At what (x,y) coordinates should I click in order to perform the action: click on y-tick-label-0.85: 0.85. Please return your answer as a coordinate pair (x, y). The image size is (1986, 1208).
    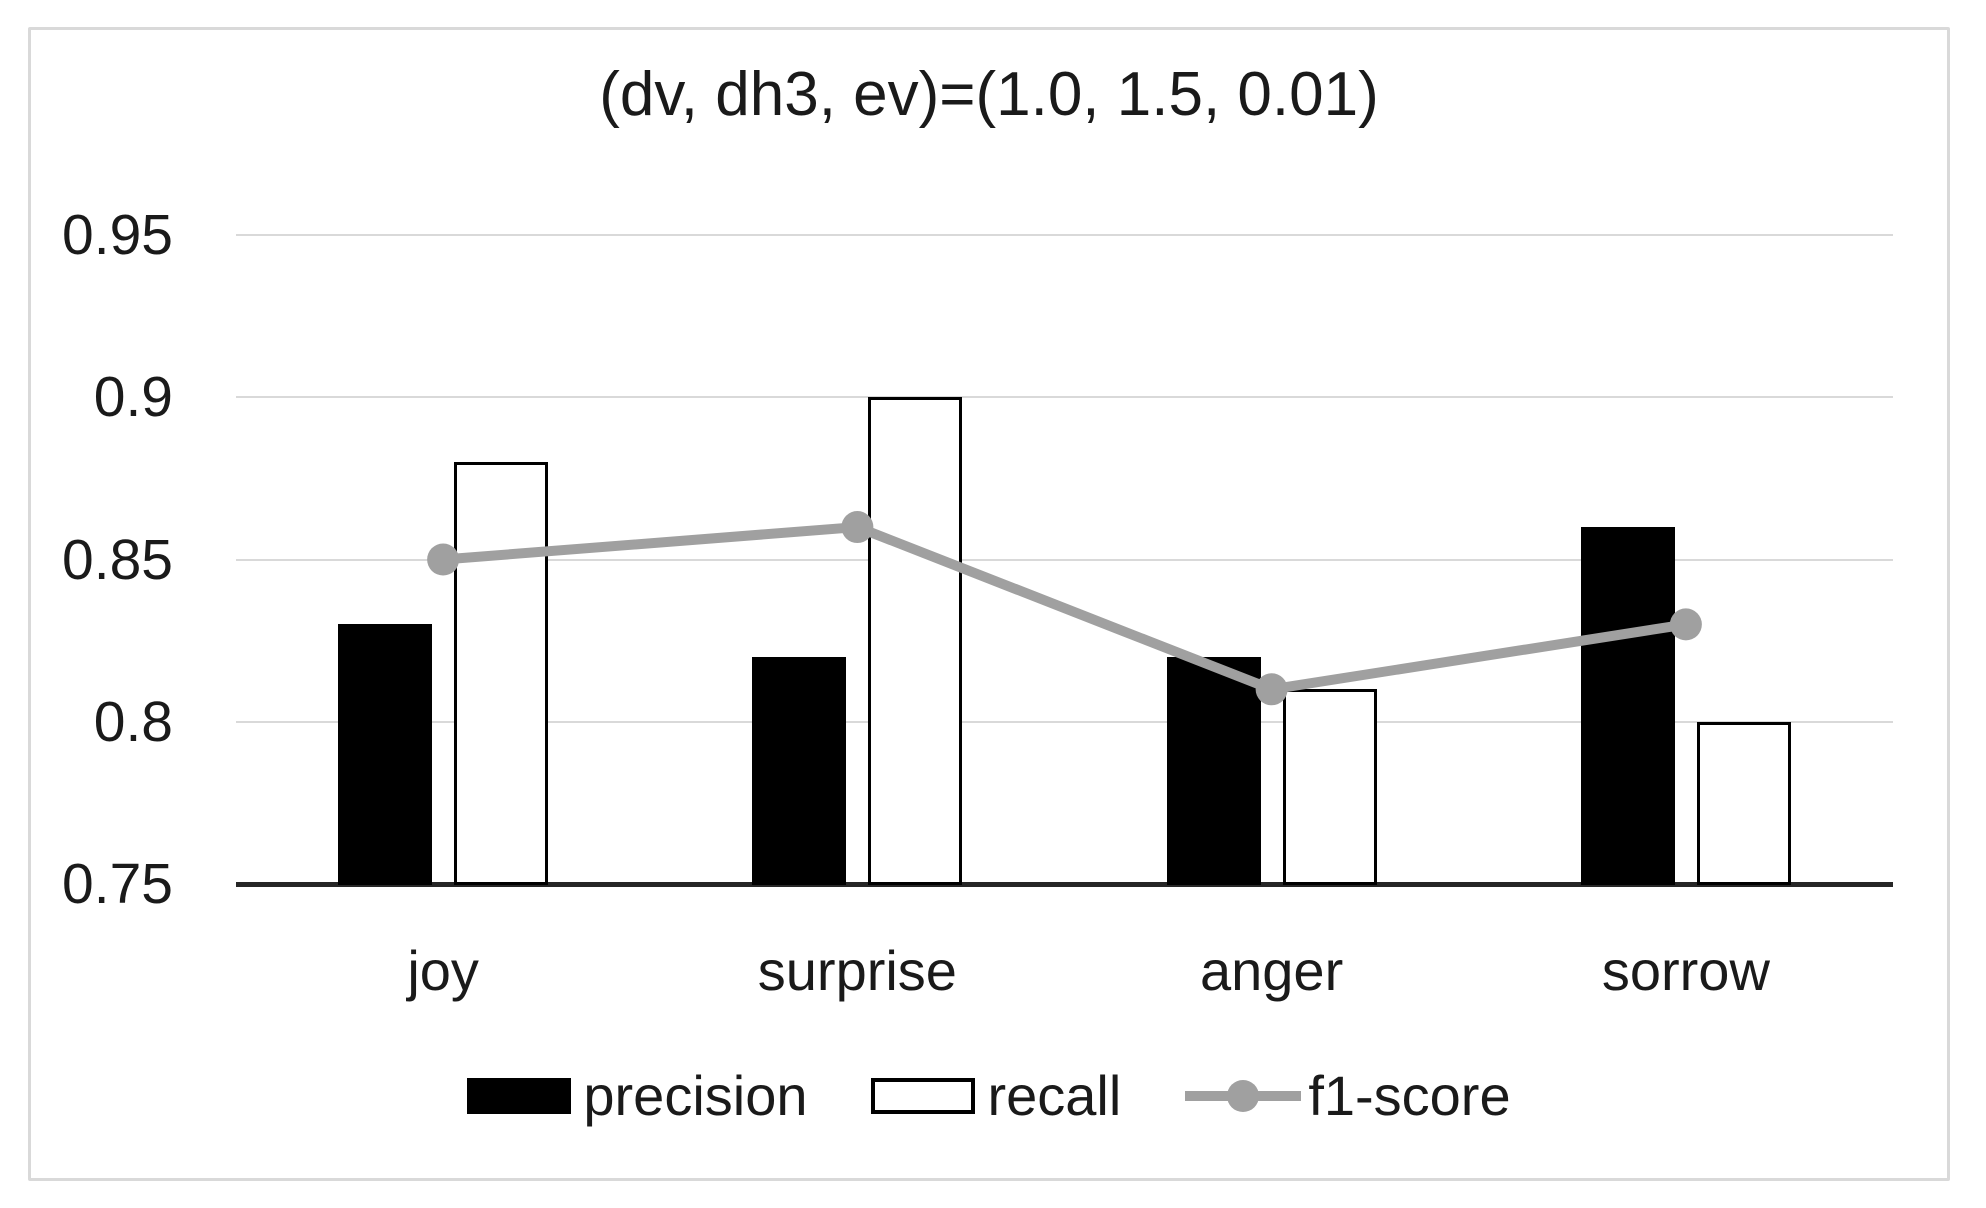
    Looking at the image, I should click on (117, 559).